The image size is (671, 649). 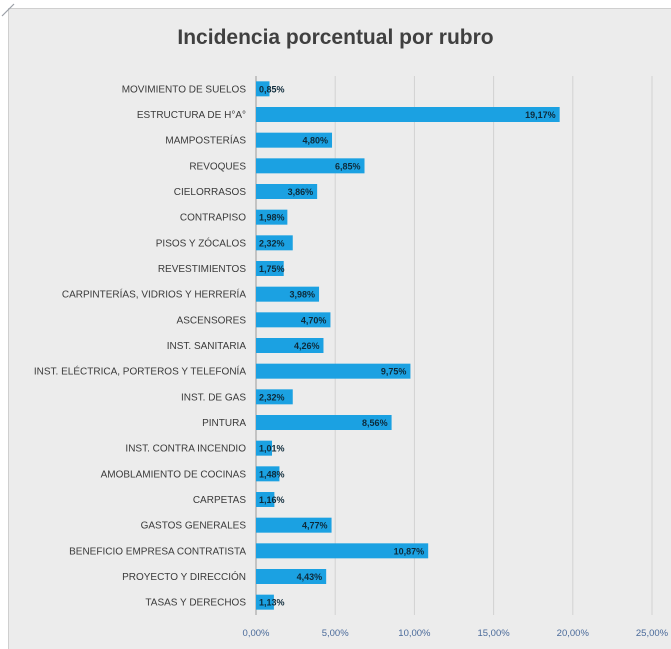 What do you see at coordinates (154, 294) in the screenshot?
I see `category-label: CARPINTERÍAS, VIDRIOS Y HERRERÍA` at bounding box center [154, 294].